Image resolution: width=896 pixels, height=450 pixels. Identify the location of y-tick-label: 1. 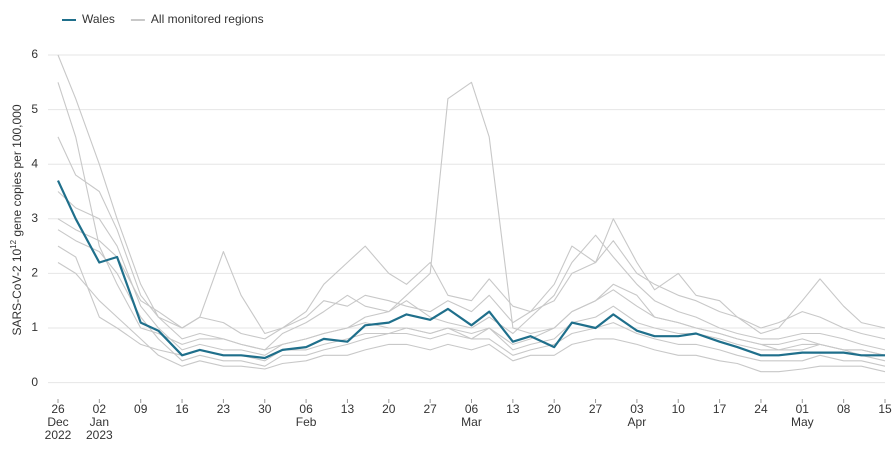
(34, 327).